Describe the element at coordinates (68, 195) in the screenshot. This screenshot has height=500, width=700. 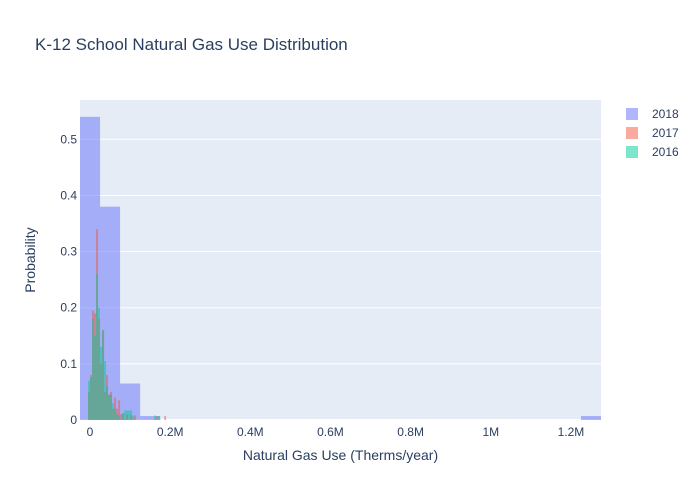
I see `y-tick-label: 0.4` at that location.